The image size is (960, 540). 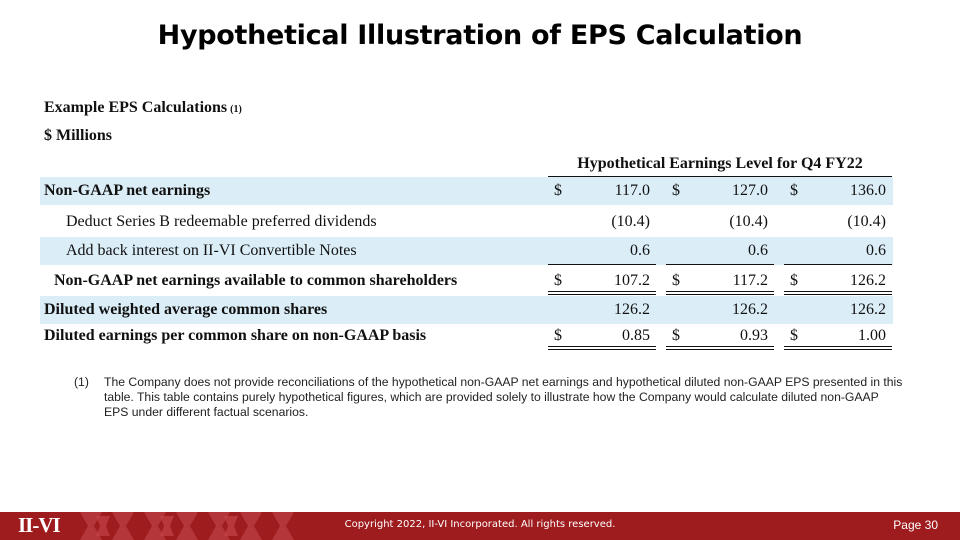 I want to click on value-cell: $ 126.2, so click(x=838, y=281).